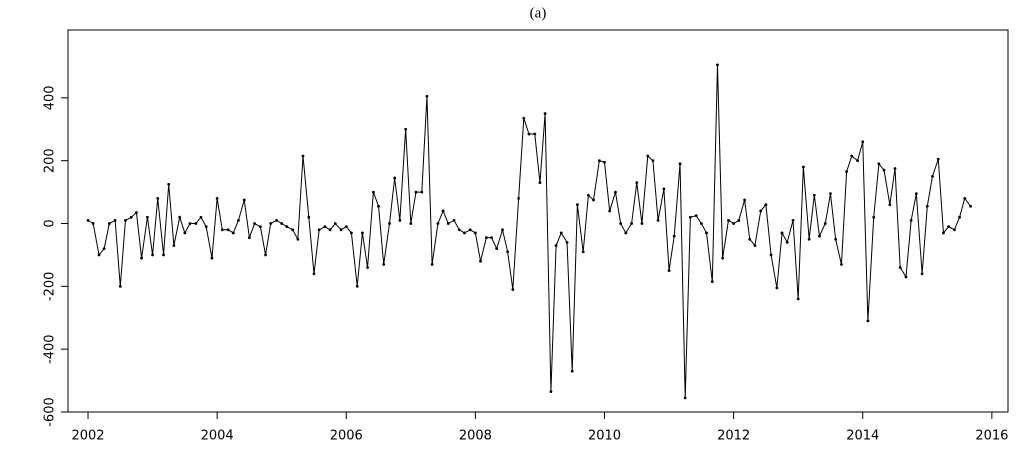  What do you see at coordinates (50, 349) in the screenshot?
I see `y-tick-label: -400` at bounding box center [50, 349].